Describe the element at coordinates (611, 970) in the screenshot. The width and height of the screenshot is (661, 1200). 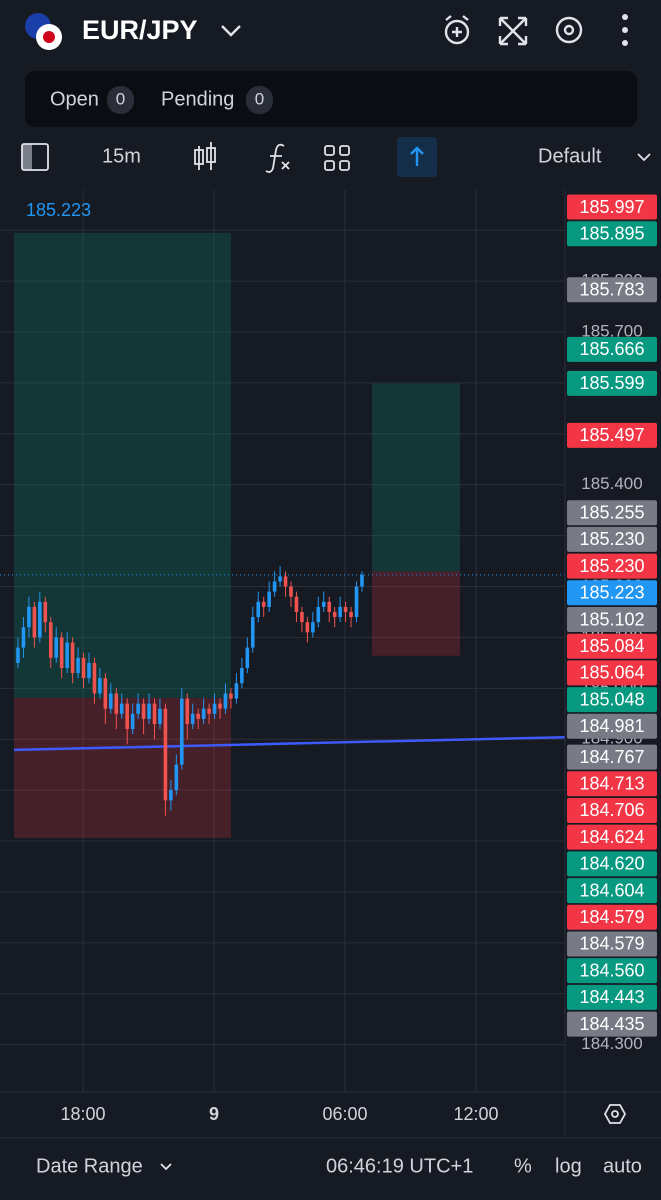
I see `price-tag-label: 184.560` at that location.